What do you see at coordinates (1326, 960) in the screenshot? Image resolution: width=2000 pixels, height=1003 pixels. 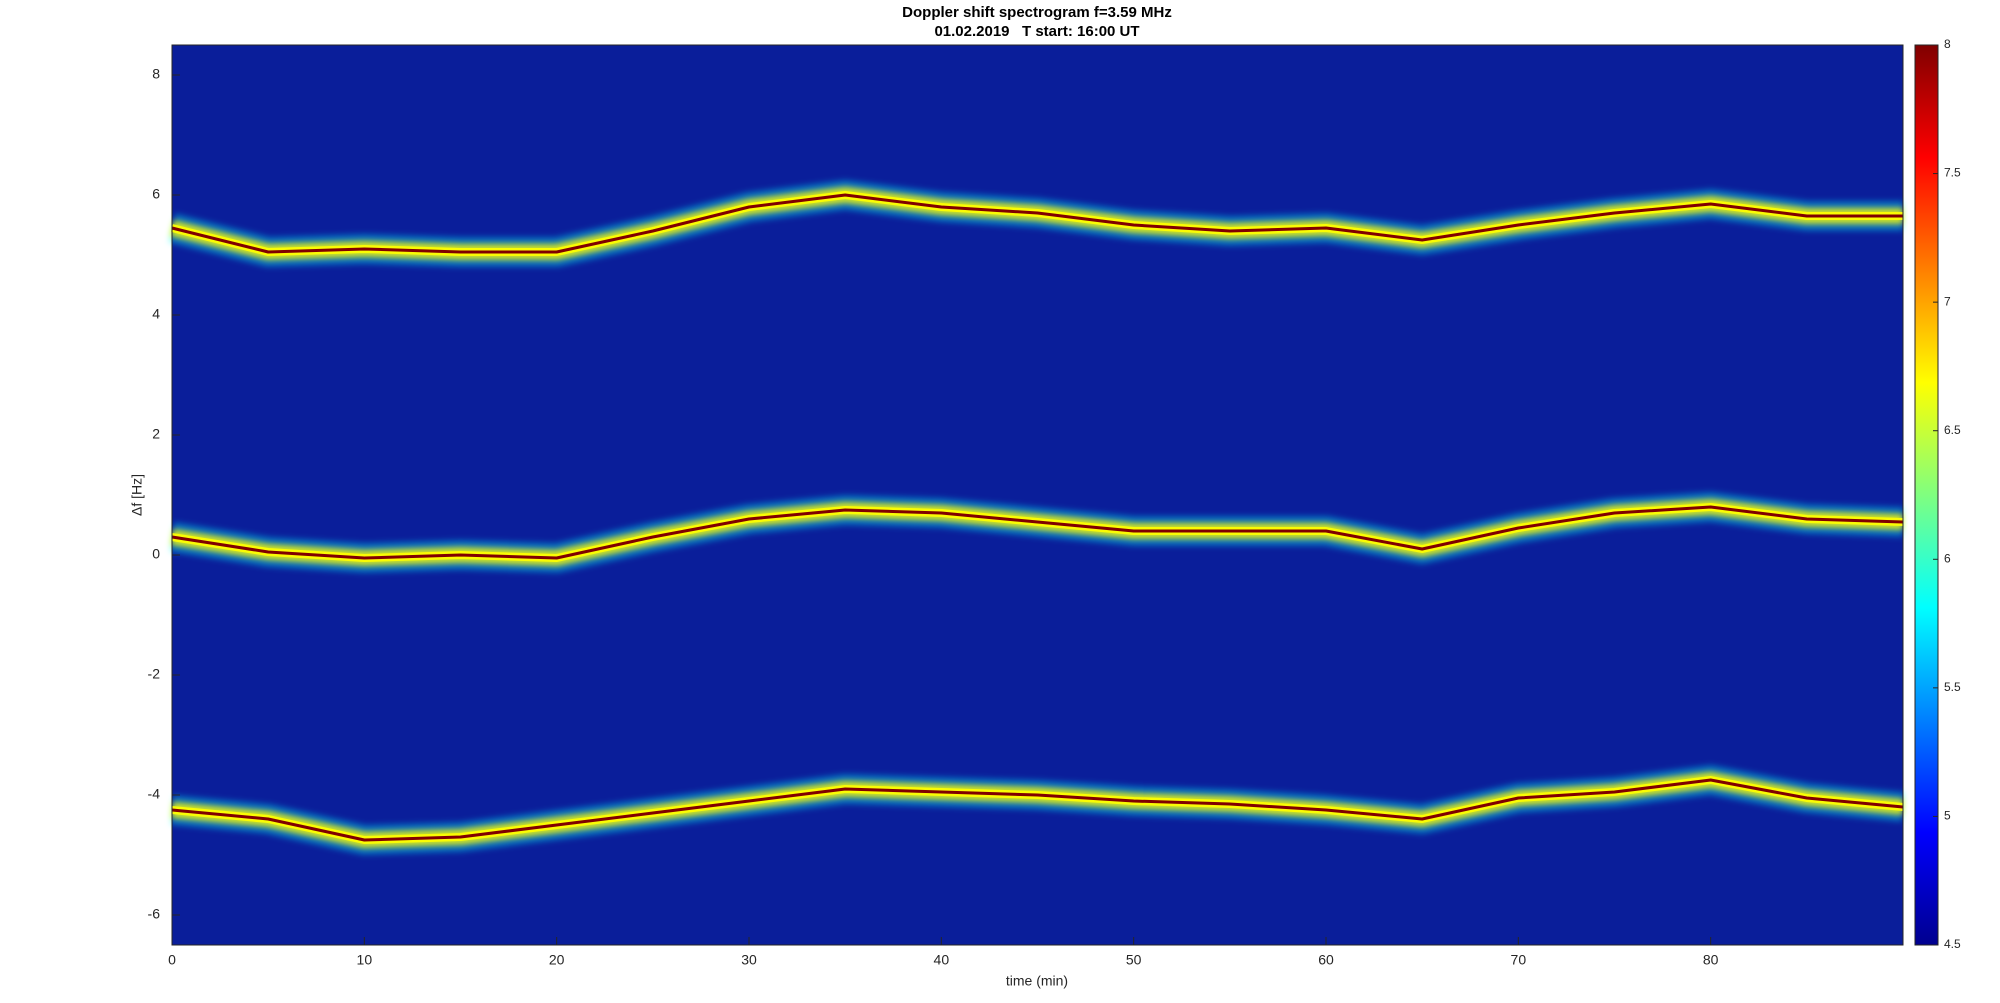 I see `x-tick-label: 60` at bounding box center [1326, 960].